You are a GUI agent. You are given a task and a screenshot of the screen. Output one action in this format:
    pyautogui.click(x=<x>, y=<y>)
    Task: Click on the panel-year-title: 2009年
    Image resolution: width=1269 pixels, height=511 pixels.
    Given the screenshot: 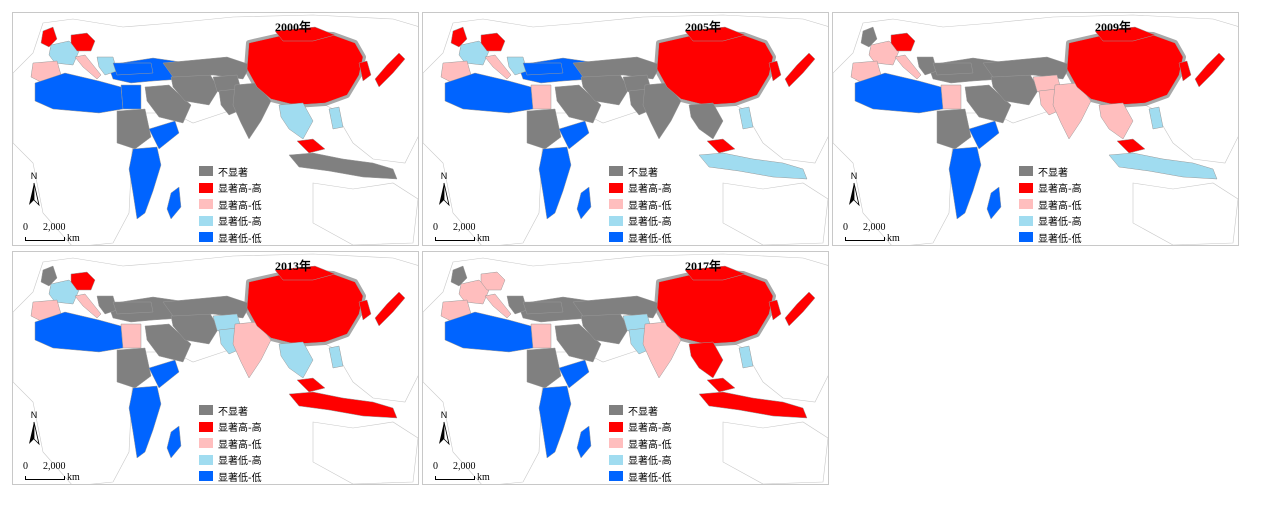 What is the action you would take?
    pyautogui.click(x=1113, y=27)
    